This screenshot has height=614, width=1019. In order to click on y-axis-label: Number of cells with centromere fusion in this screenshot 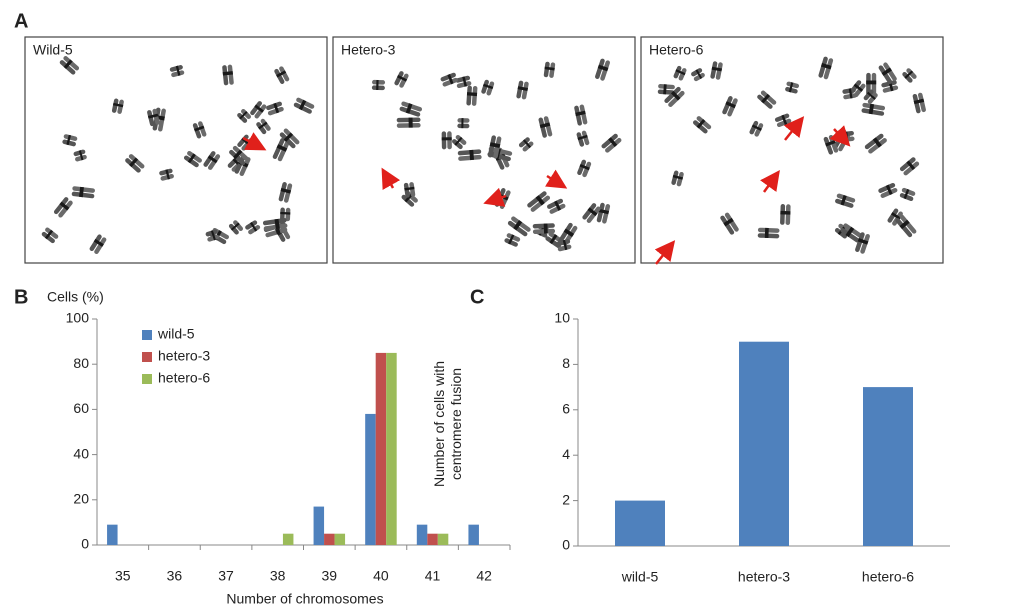, I will do `click(447, 424)`.